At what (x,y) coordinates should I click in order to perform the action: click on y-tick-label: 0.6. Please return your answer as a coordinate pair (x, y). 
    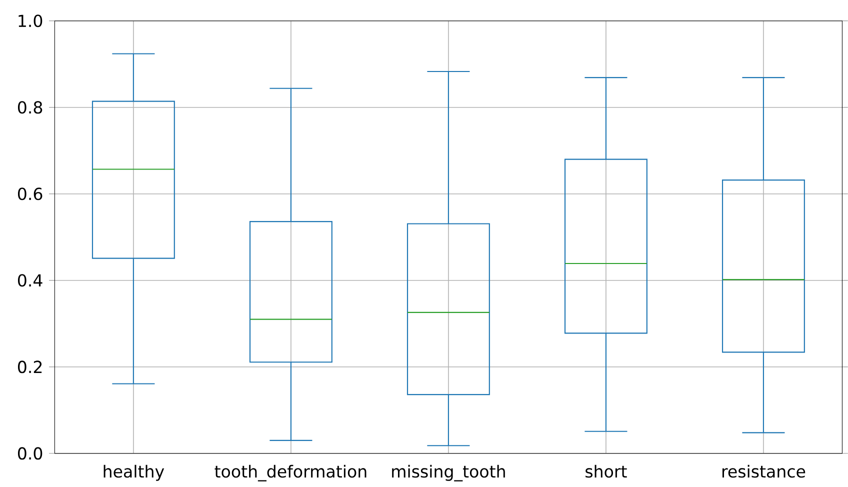
    Looking at the image, I should click on (30, 194).